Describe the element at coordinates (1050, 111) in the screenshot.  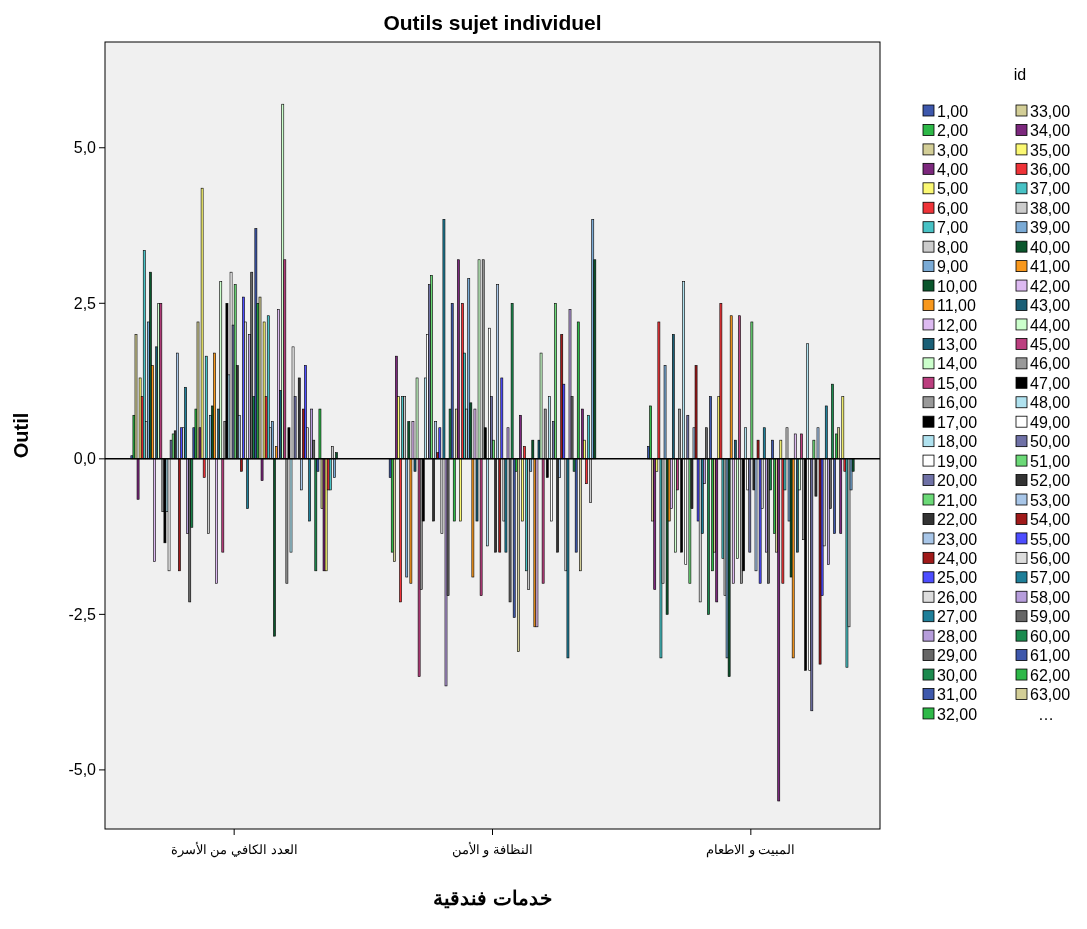
I see `legend-label: 33,00` at that location.